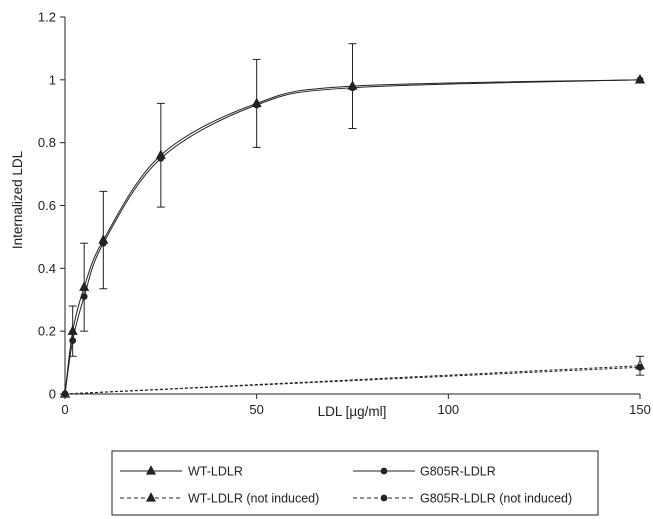  I want to click on x-tick-label: 150, so click(640, 409).